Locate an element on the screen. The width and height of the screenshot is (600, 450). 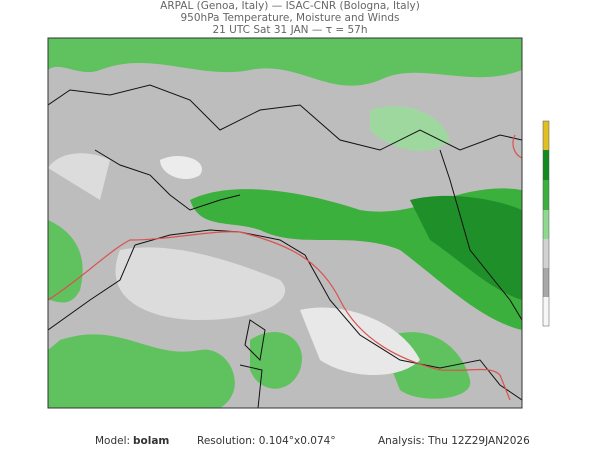
header-line: 950hPa Temperature, Moisture and Winds is located at coordinates (290, 18).